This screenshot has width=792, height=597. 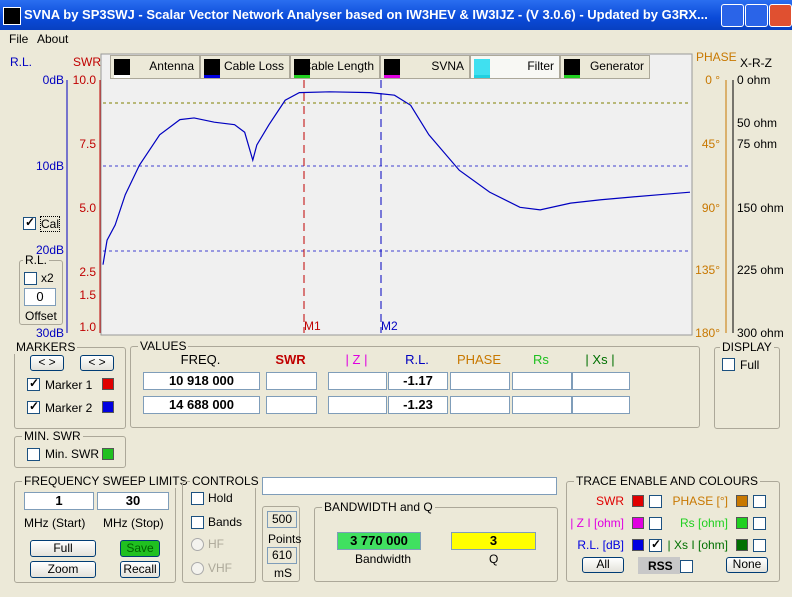 What do you see at coordinates (436, 544) in the screenshot?
I see `bandwidth-group` at bounding box center [436, 544].